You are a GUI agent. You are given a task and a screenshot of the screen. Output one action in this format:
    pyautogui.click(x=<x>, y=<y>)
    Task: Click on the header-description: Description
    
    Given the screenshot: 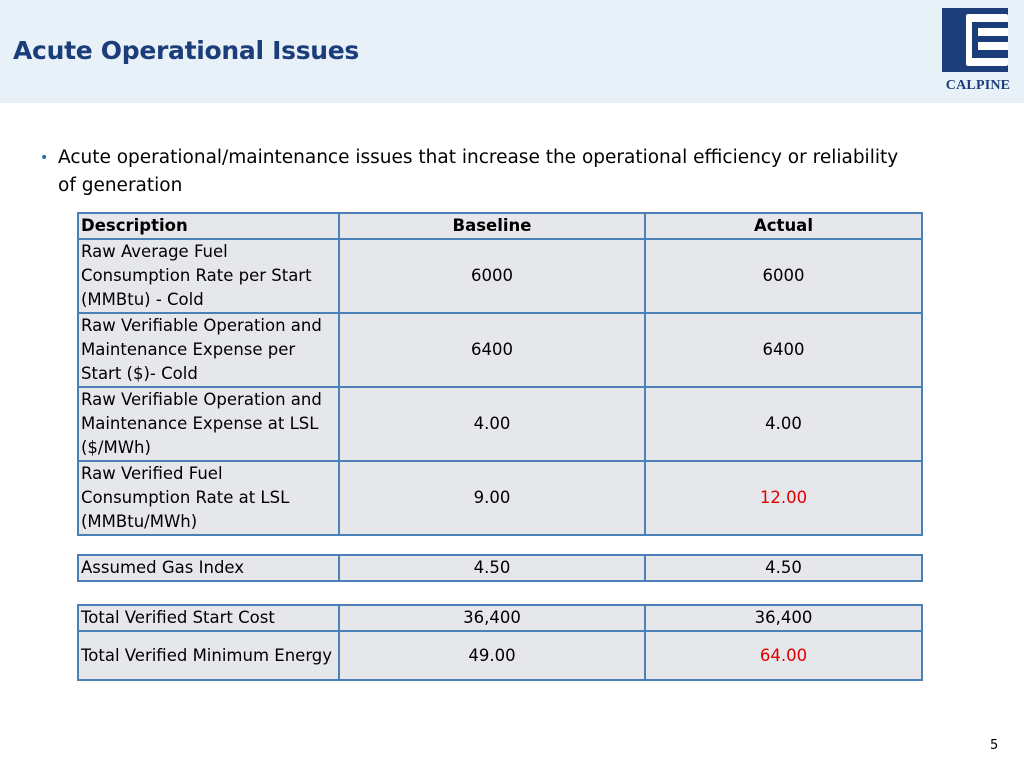 What is the action you would take?
    pyautogui.click(x=208, y=226)
    